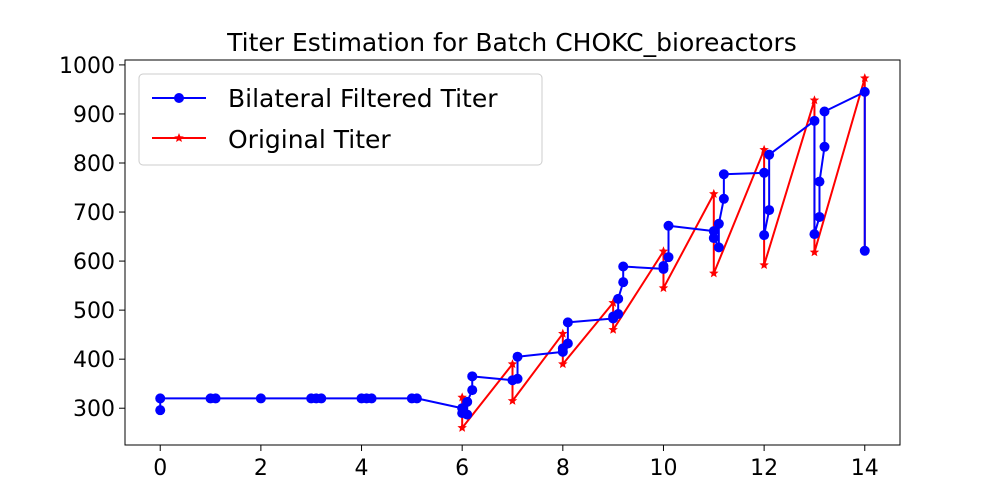 The image size is (1000, 500). Describe the element at coordinates (362, 468) in the screenshot. I see `x-tick-label: 4` at that location.